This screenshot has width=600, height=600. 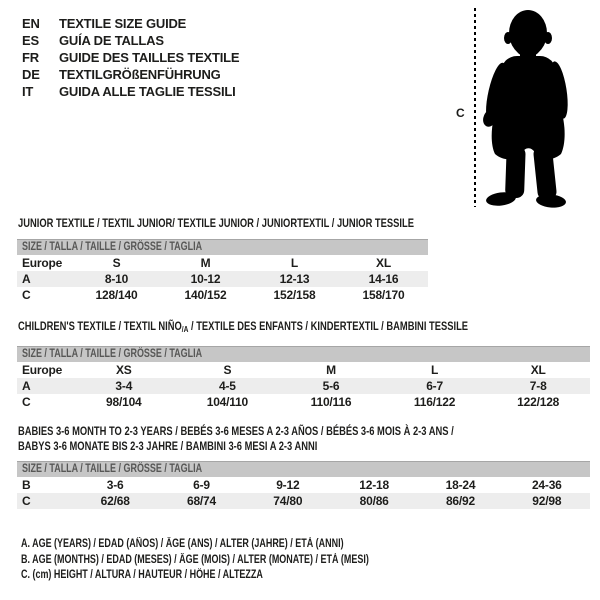 What do you see at coordinates (116, 279) in the screenshot?
I see `cell: 8-10` at bounding box center [116, 279].